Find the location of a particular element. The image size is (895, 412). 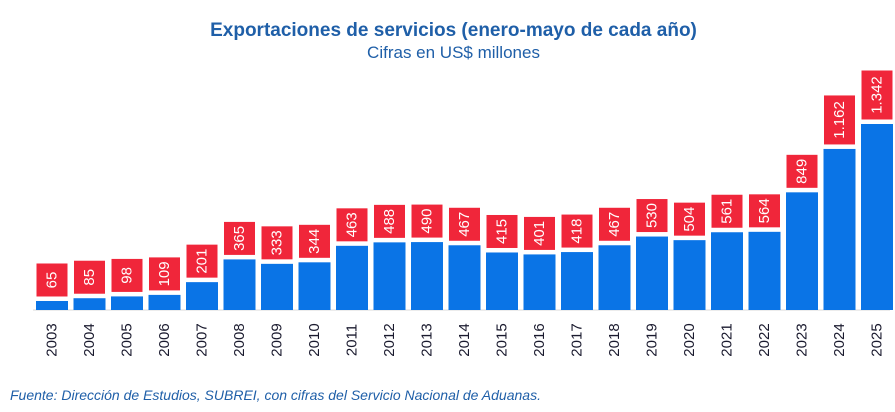

value-label: 1.162 is located at coordinates (839, 120).